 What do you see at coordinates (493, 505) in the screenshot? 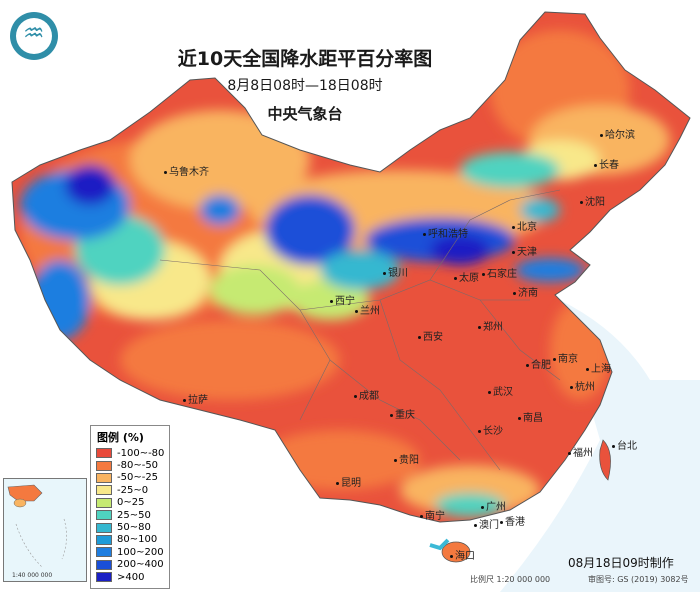
I see `city-label: 广州` at bounding box center [493, 505].